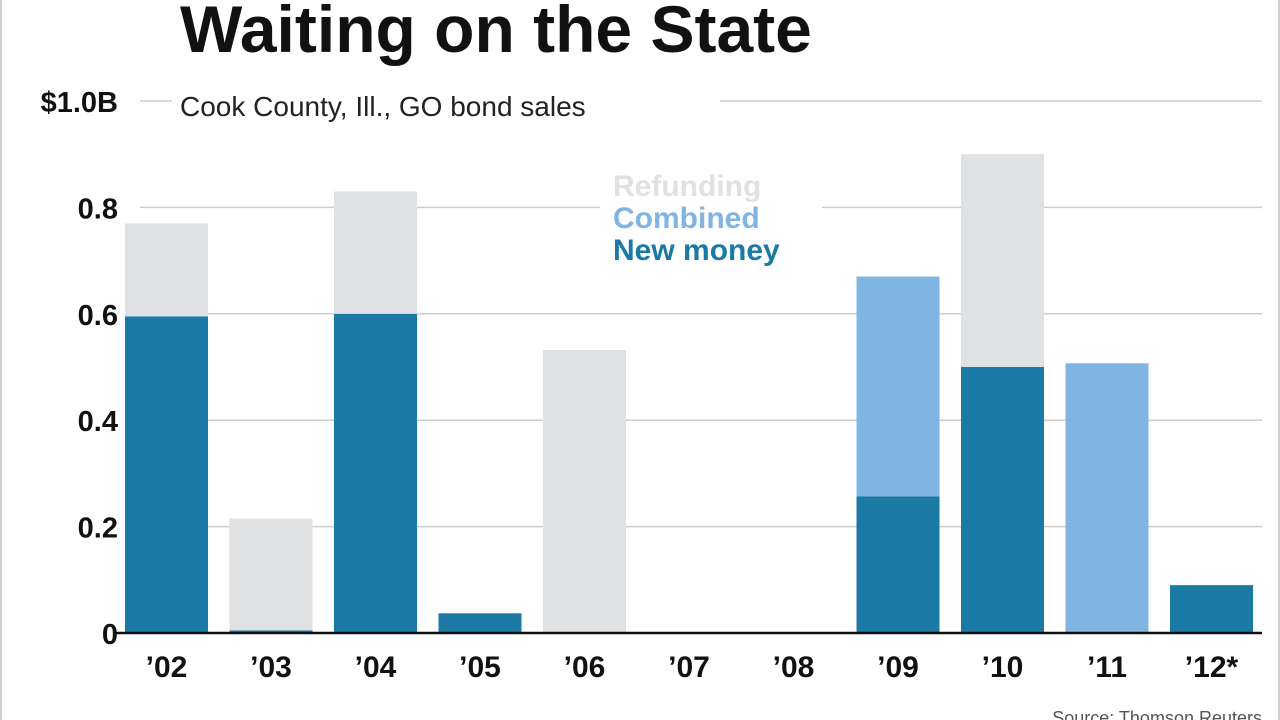 The height and width of the screenshot is (720, 1280). What do you see at coordinates (1212, 667) in the screenshot?
I see `x-tick-label: ’12*` at bounding box center [1212, 667].